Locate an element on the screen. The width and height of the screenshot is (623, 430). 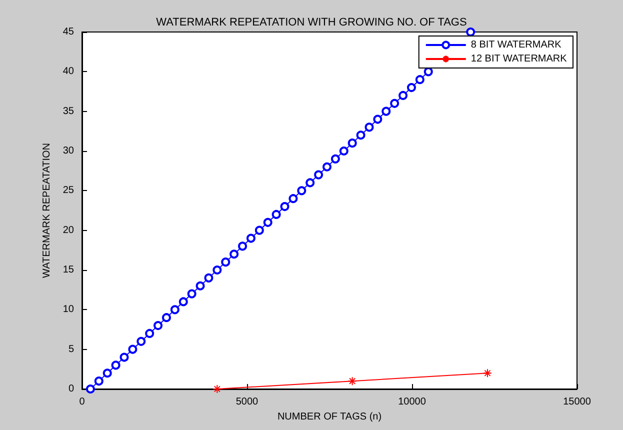
y-tick-label: 5 is located at coordinates (71, 349).